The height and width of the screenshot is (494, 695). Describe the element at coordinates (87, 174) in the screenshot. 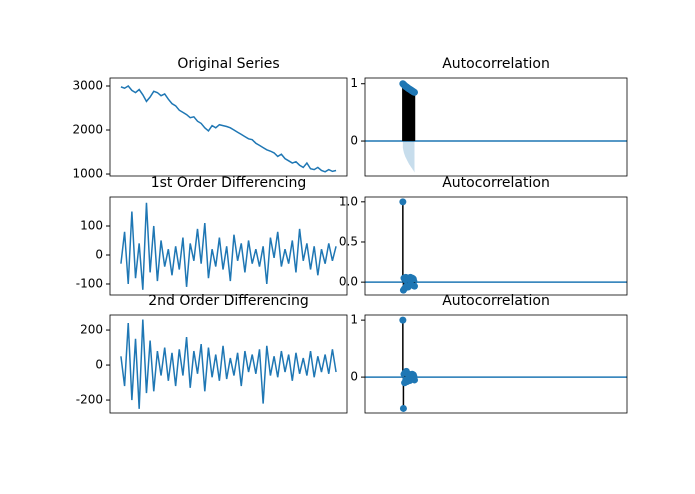

I see `y-tick-label: 1000` at that location.